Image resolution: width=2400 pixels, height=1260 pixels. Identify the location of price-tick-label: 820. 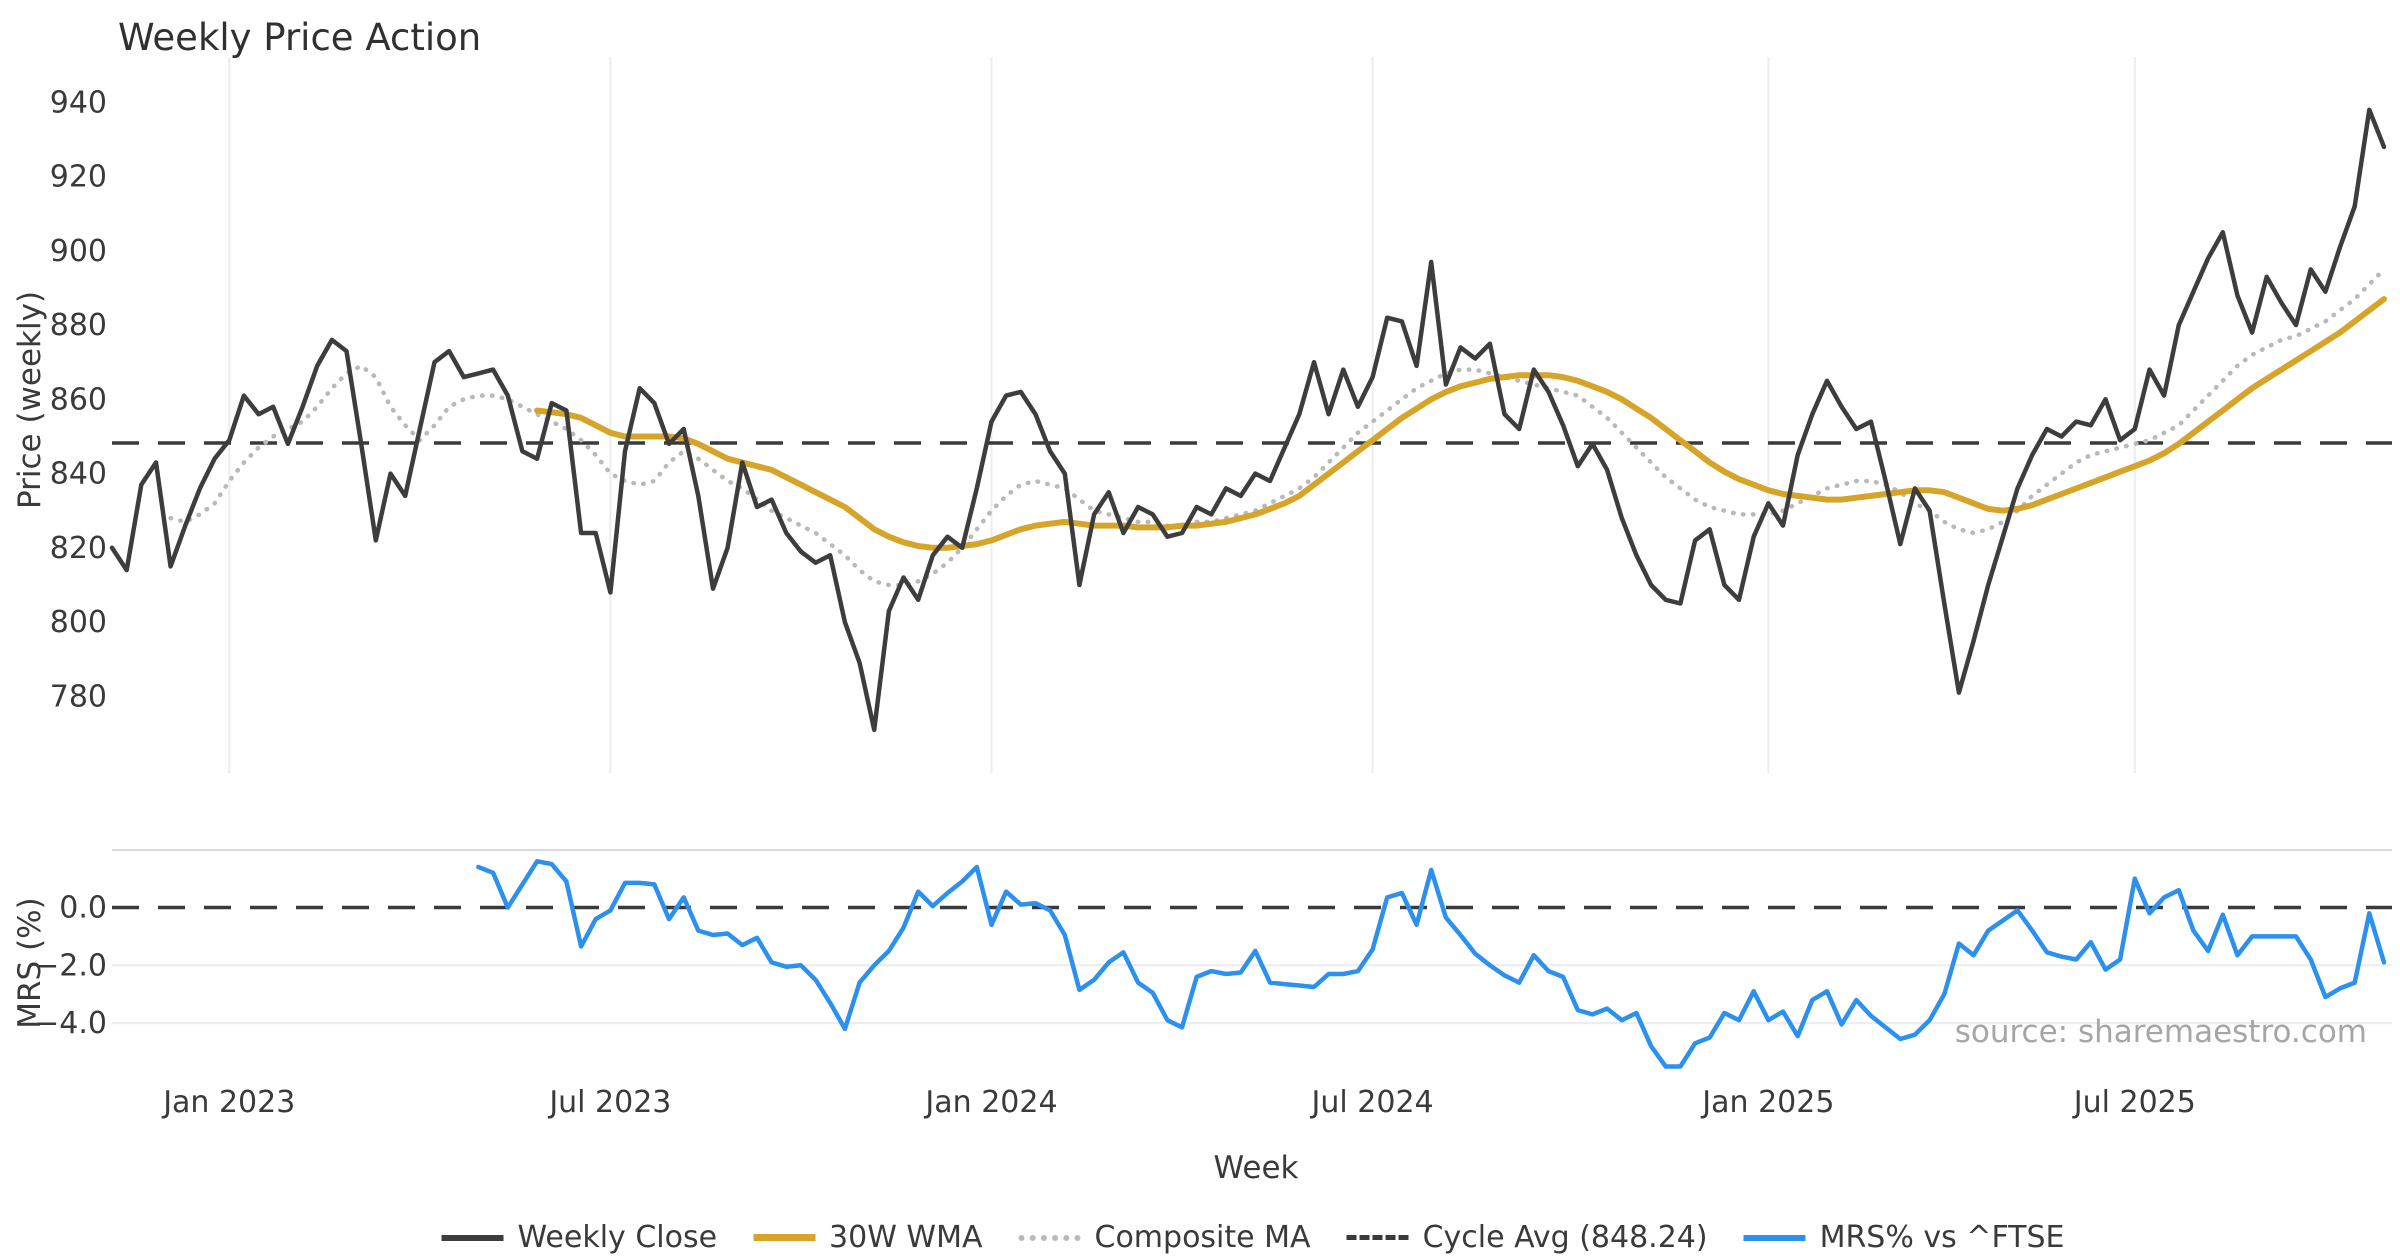
(78, 548).